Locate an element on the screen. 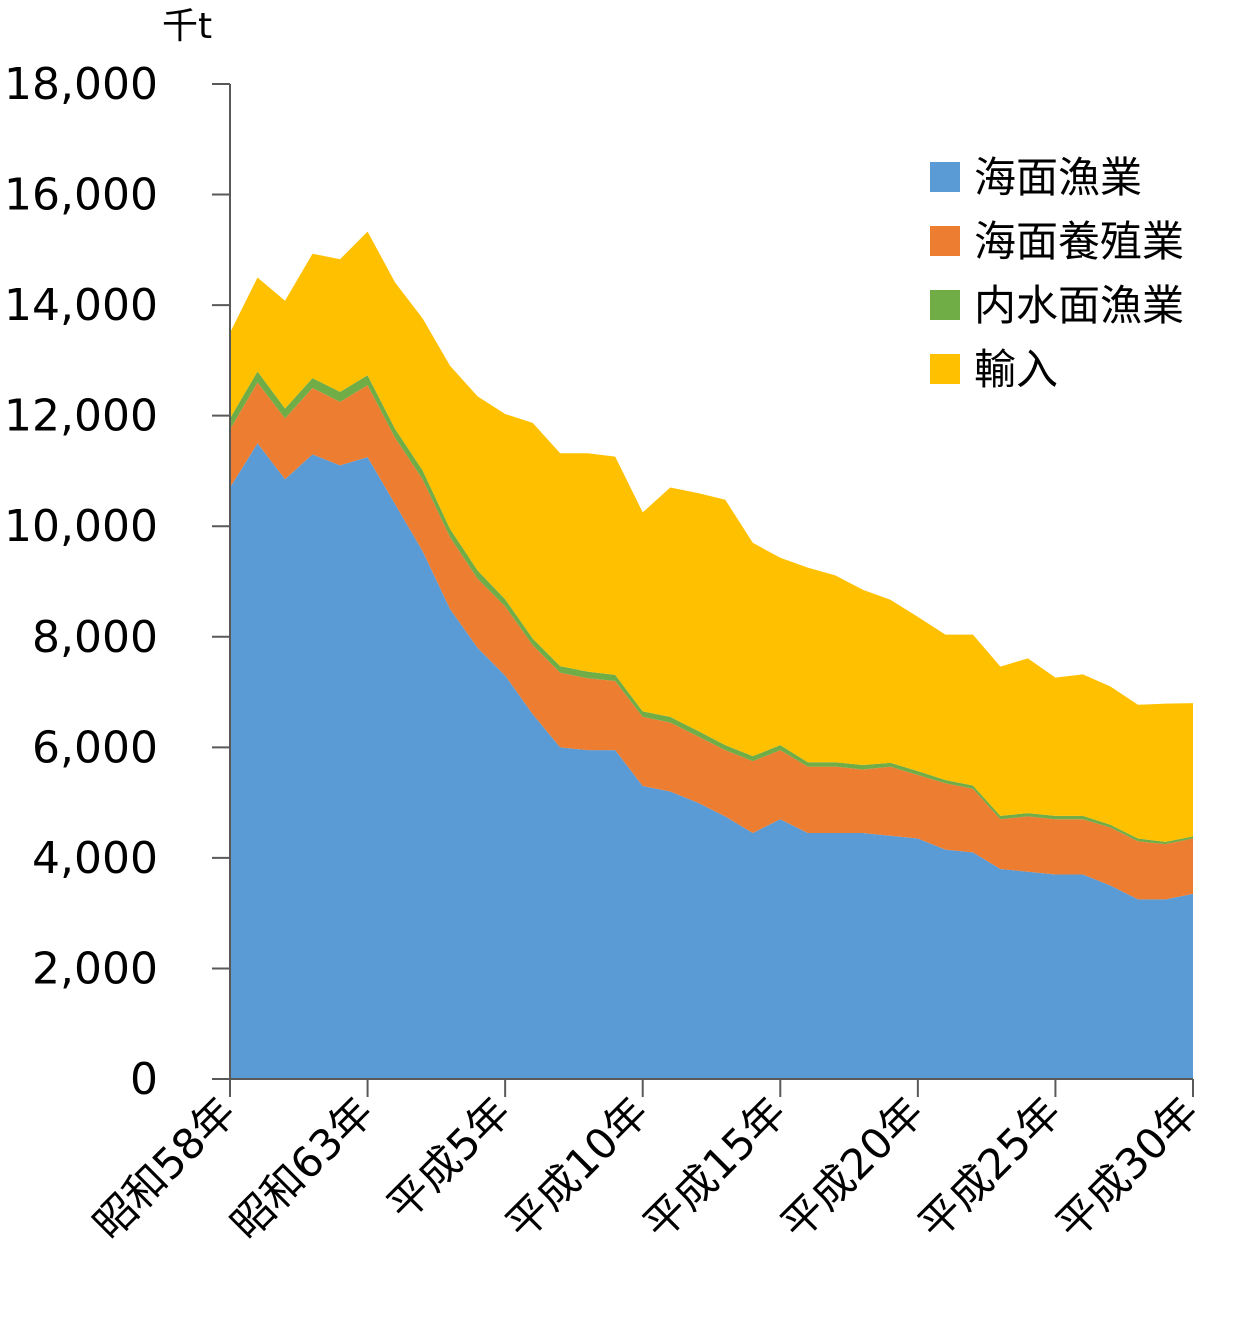 This screenshot has width=1246, height=1319. y-tick-label: 18,000 is located at coordinates (81, 84).